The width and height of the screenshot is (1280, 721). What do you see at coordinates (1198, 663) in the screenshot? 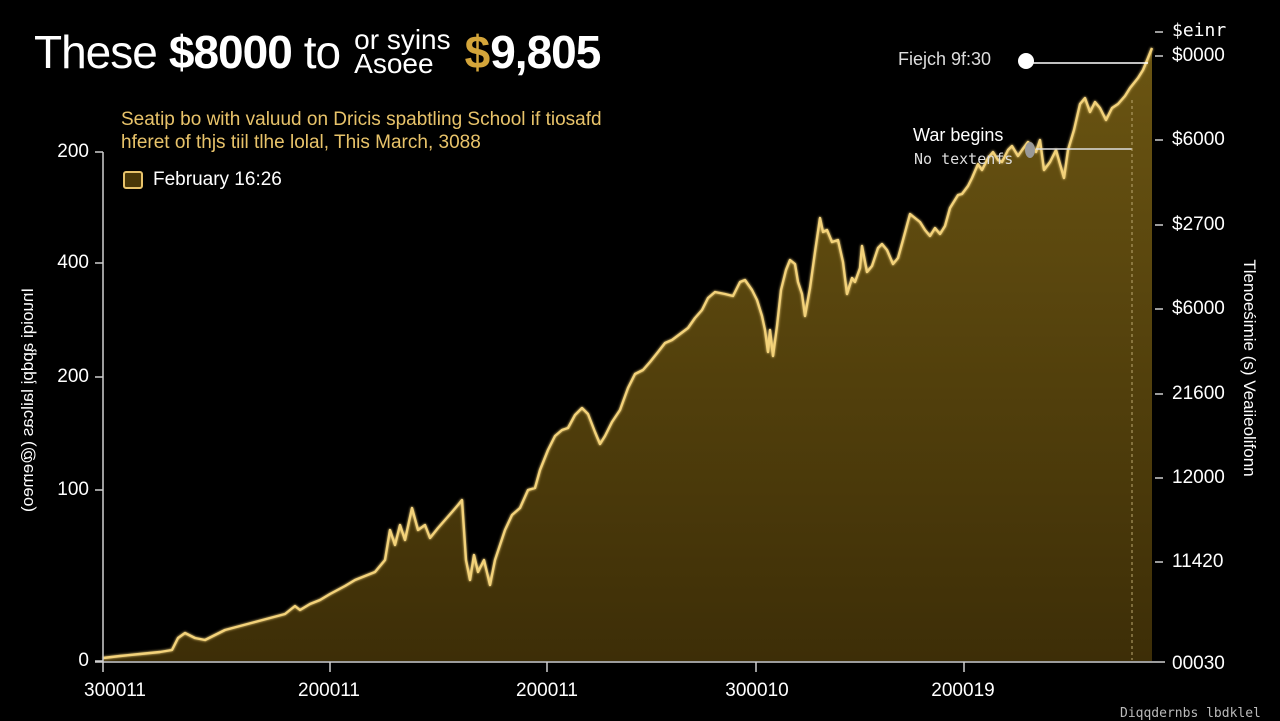
I see `y-tick-right: 00030` at bounding box center [1198, 663].